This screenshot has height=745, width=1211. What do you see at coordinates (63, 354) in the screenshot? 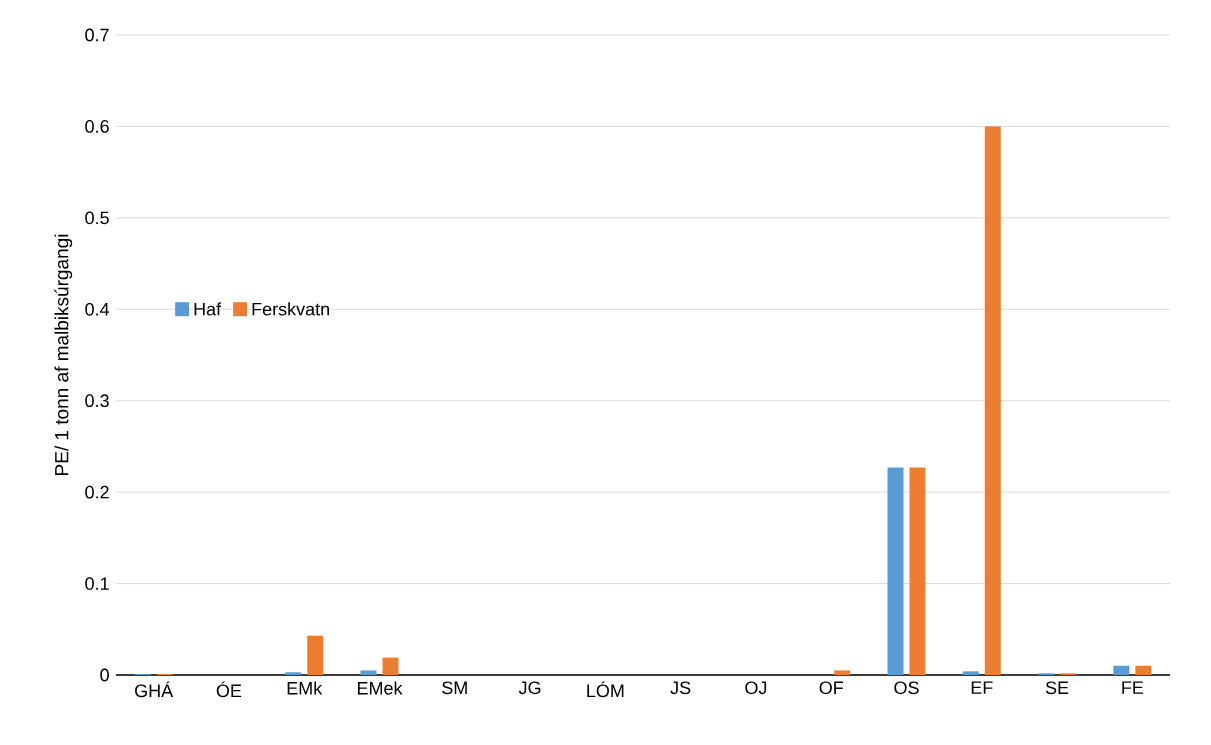
I see `y-axis-title: PE/ 1 tonn af malbiksúrgangi` at bounding box center [63, 354].